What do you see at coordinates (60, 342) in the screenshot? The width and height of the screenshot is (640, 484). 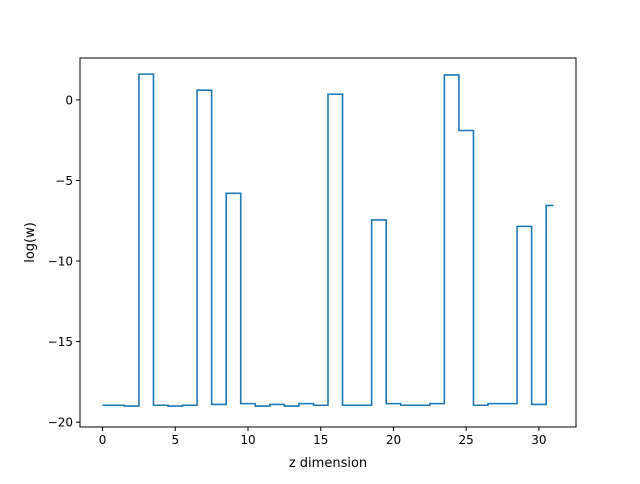 I see `y-tick-label: −15` at bounding box center [60, 342].